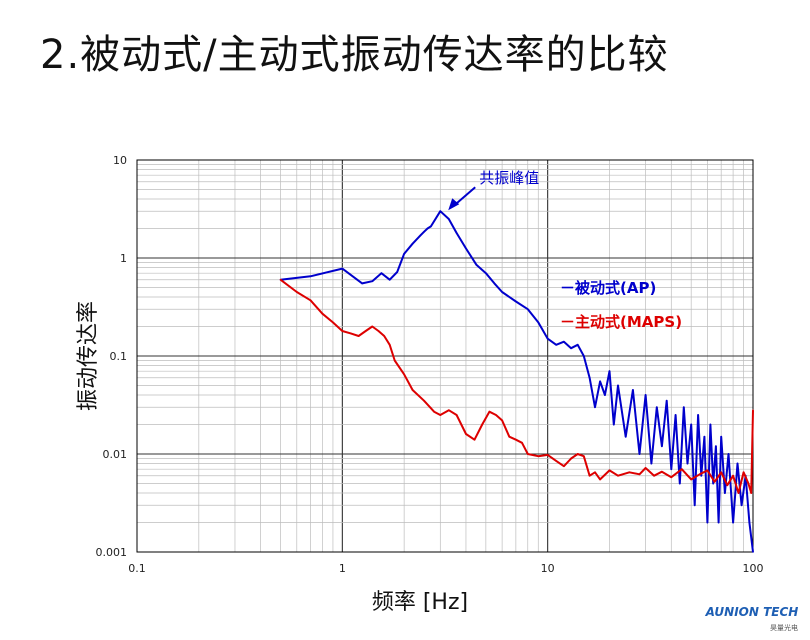 Image resolution: width=810 pixels, height=640 pixels. What do you see at coordinates (88, 356) in the screenshot?
I see `y-axis-title: 振动传达率` at bounding box center [88, 356].